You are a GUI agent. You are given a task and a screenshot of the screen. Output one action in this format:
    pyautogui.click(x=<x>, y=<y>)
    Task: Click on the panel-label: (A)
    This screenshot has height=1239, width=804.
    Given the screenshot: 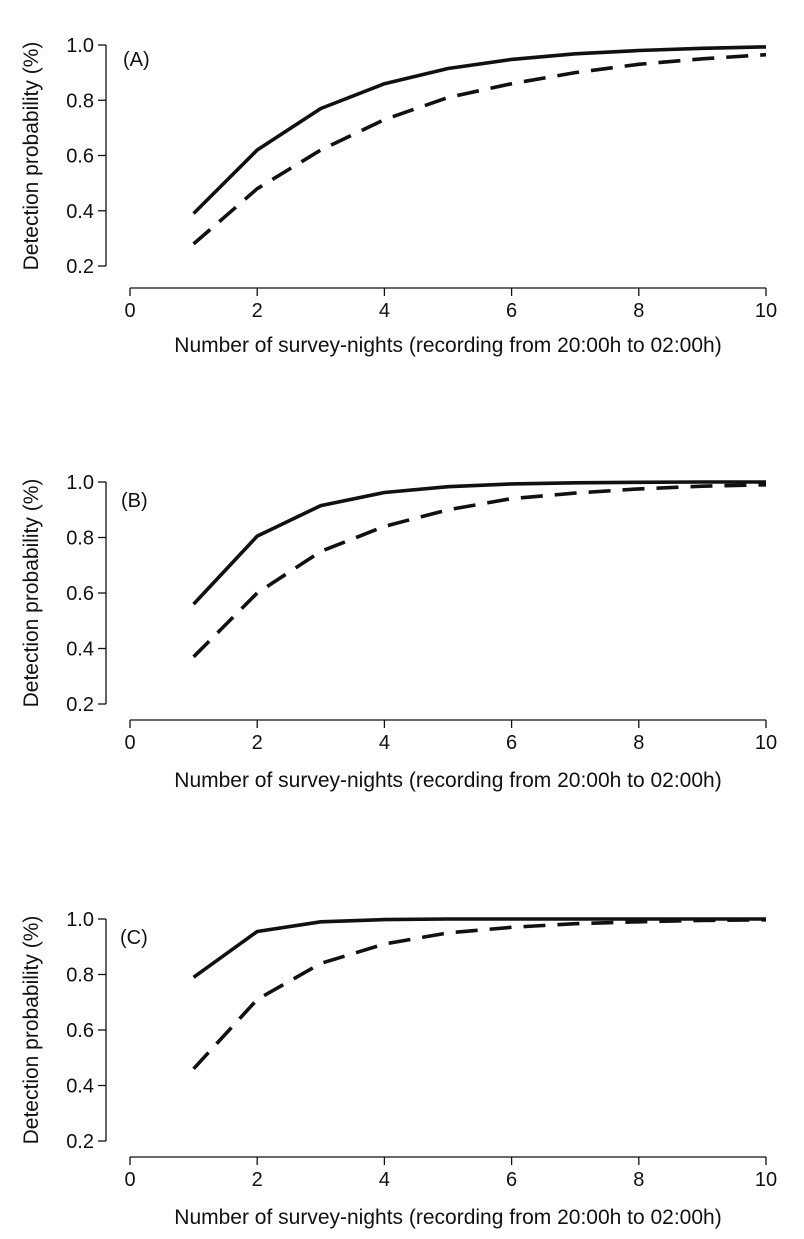 What is the action you would take?
    pyautogui.click(x=136, y=60)
    